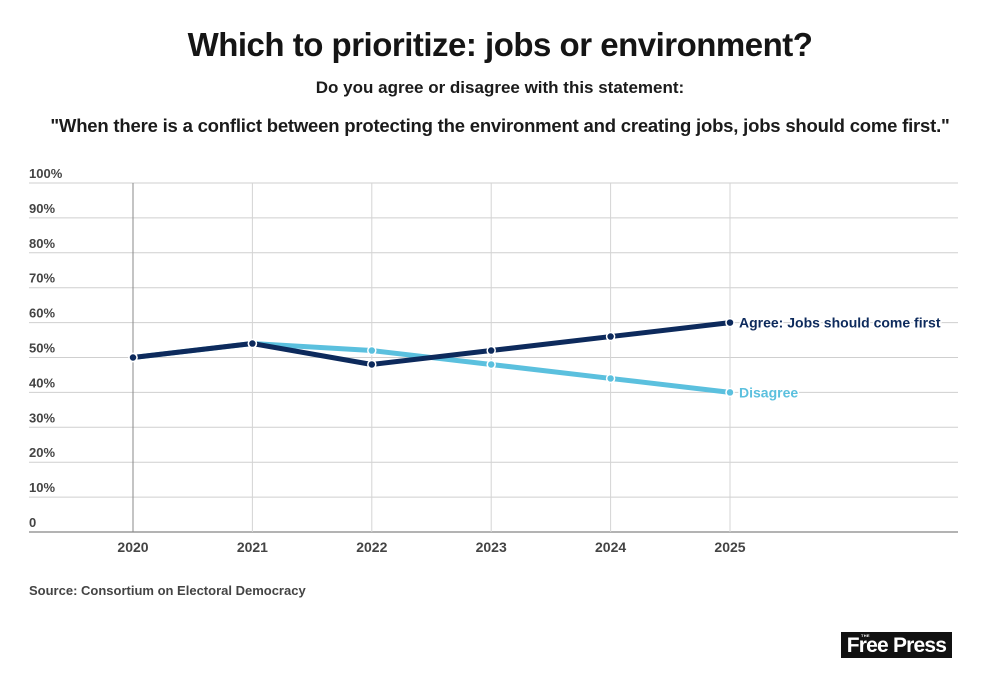 This screenshot has width=1000, height=677. I want to click on y-tick-label: 10%, so click(42, 487).